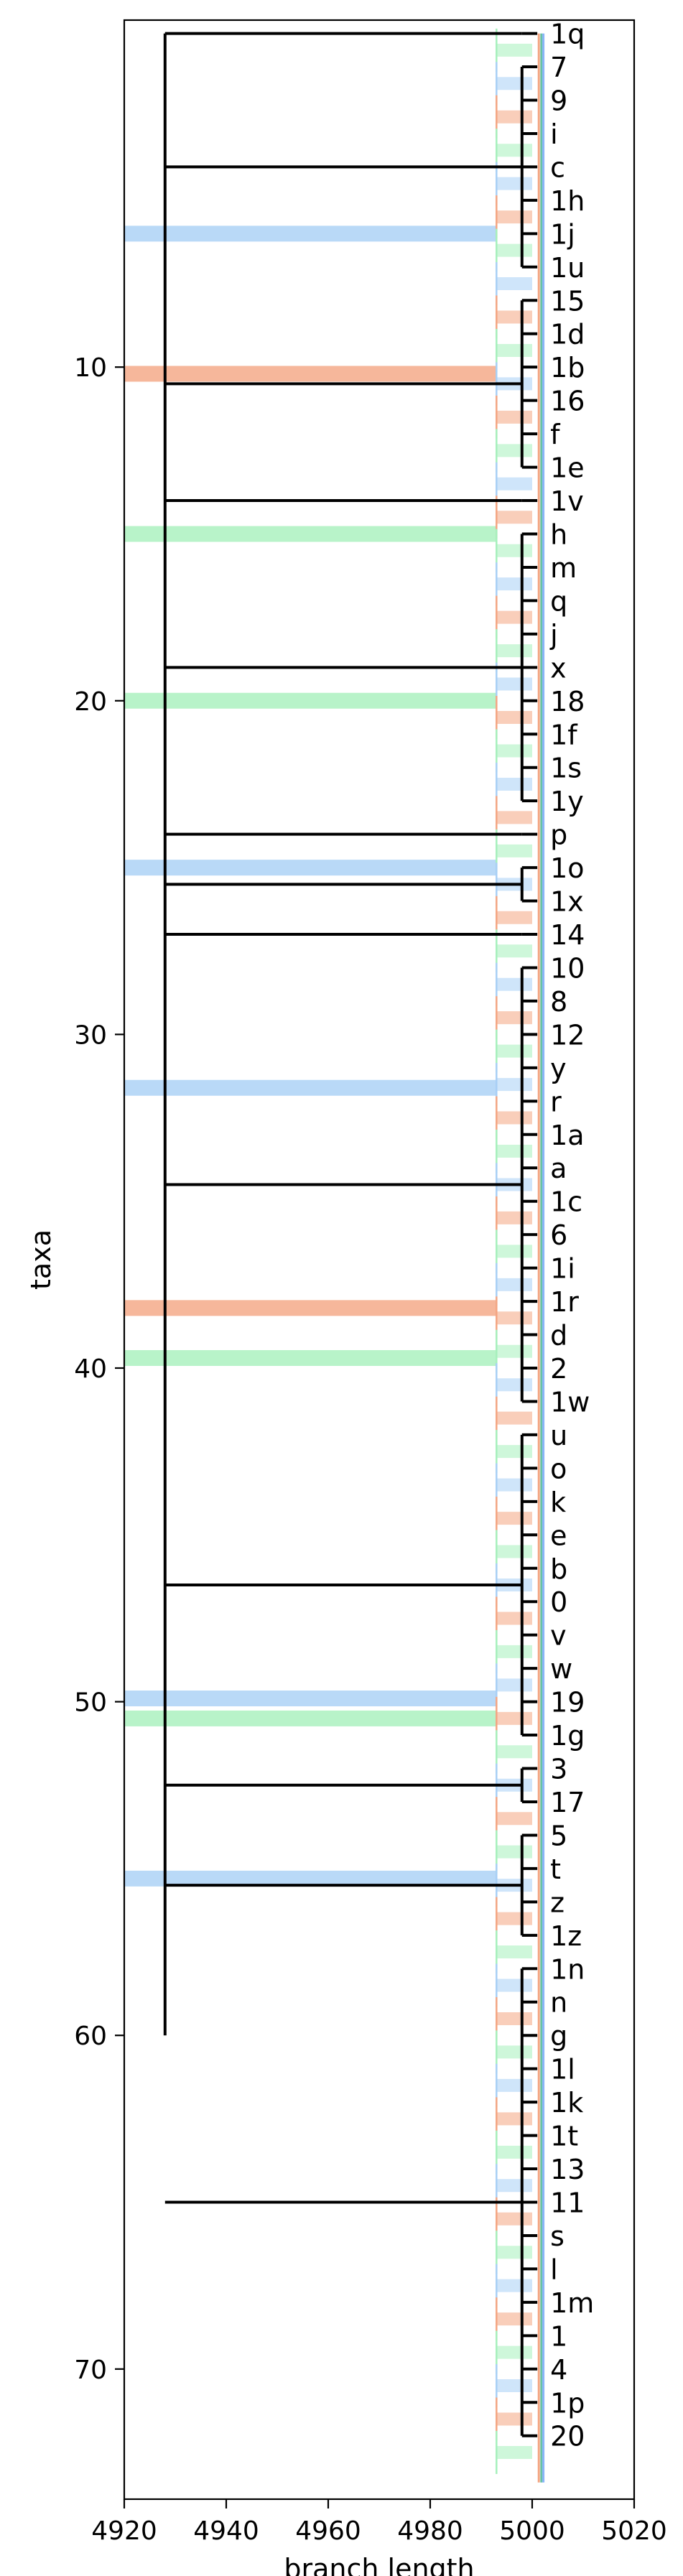 This screenshot has width=683, height=2576. What do you see at coordinates (558, 2003) in the screenshot?
I see `taxon-label: n` at bounding box center [558, 2003].